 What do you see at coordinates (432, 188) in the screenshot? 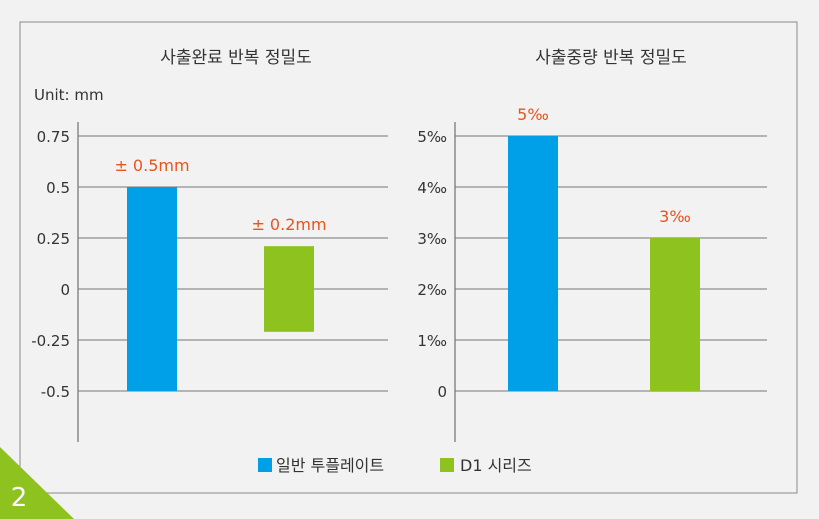
I see `y-tick-label: 4‰` at bounding box center [432, 188].